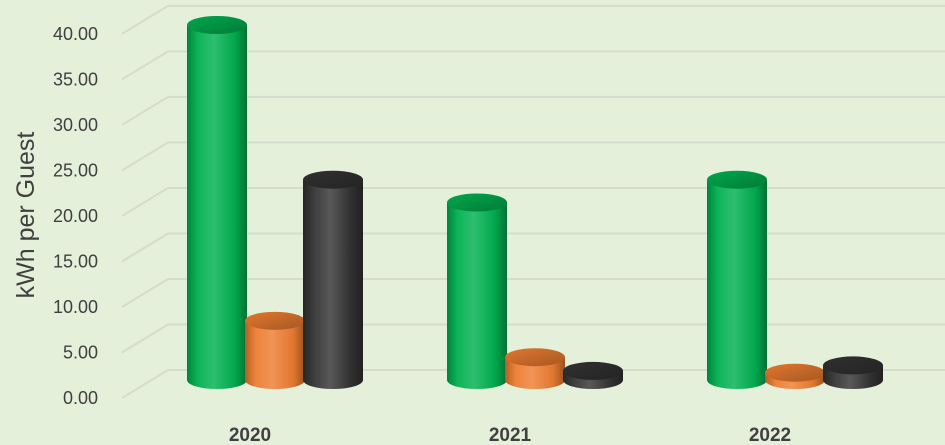 The height and width of the screenshot is (445, 945). Describe the element at coordinates (80, 398) in the screenshot. I see `y-tick-label: 0.00` at that location.